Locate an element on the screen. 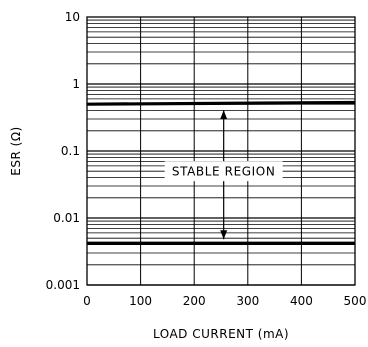  y-axis-label: ESR (Ω) is located at coordinates (16, 150).